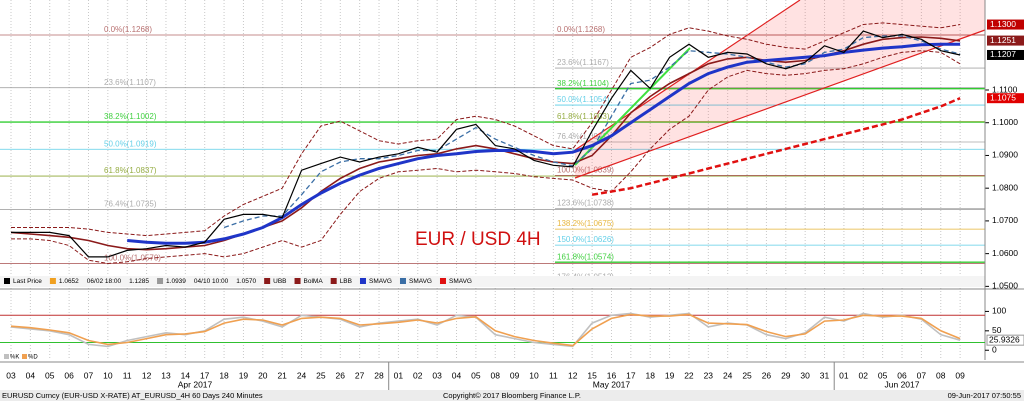 The image size is (1024, 401). I want to click on x-tick-label: 10, so click(534, 375).